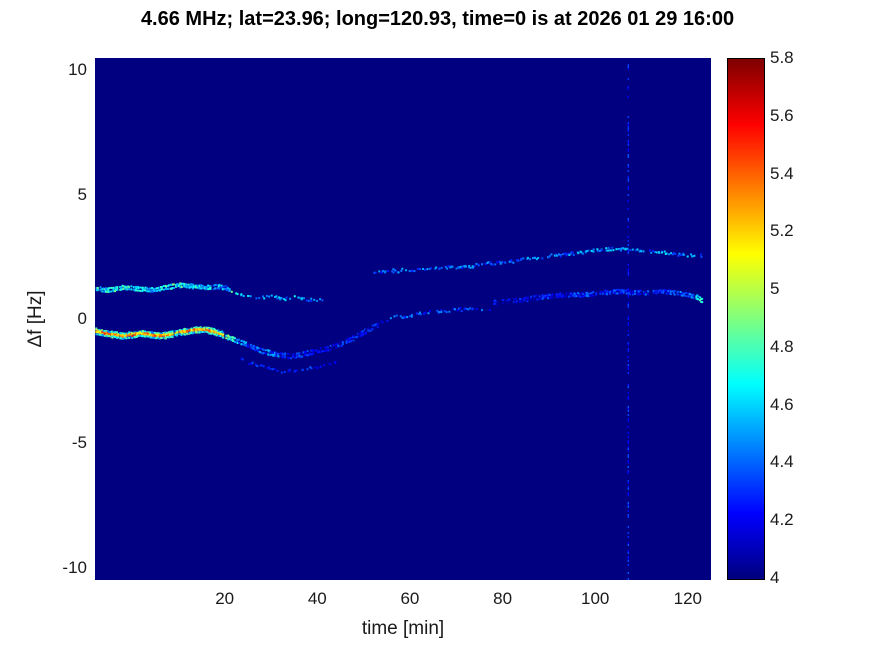 This screenshot has height=656, width=875. I want to click on y-tick-label: 5, so click(82, 194).